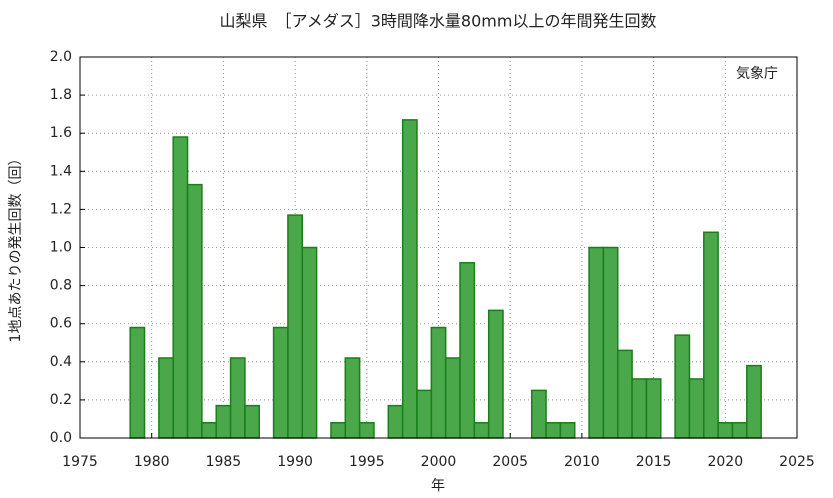 The height and width of the screenshot is (498, 833). Describe the element at coordinates (61, 324) in the screenshot. I see `y-tick-label: 0.6` at that location.